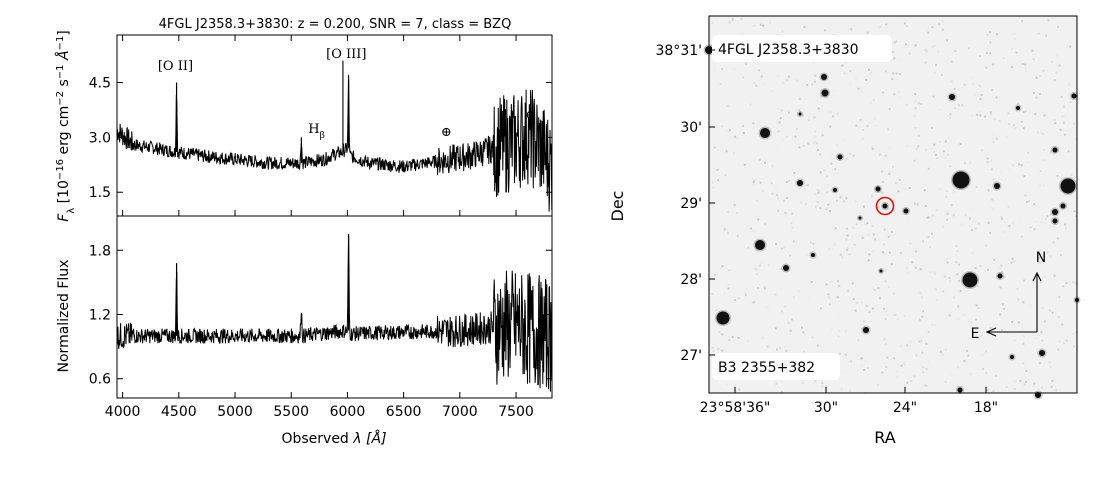  Describe the element at coordinates (1041, 258) in the screenshot. I see `north-label: N` at that location.